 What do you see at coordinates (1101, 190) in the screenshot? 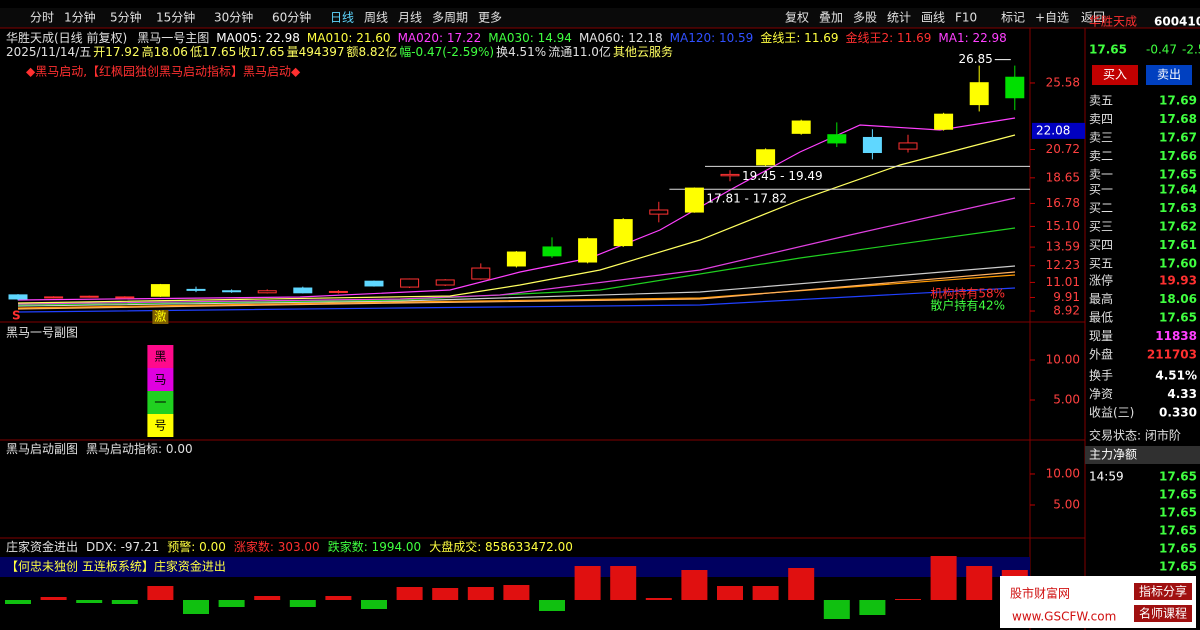
I see `row-label: 买一` at bounding box center [1101, 190].